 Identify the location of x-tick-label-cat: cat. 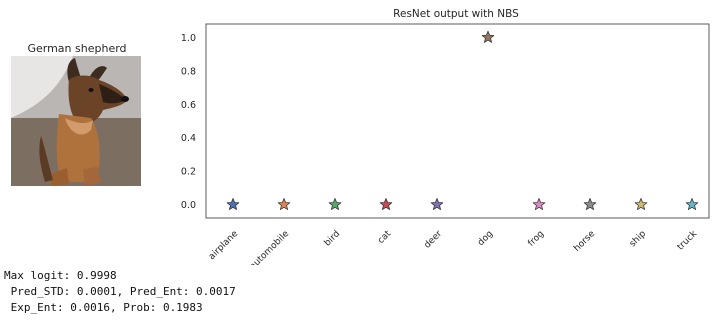
(384, 237).